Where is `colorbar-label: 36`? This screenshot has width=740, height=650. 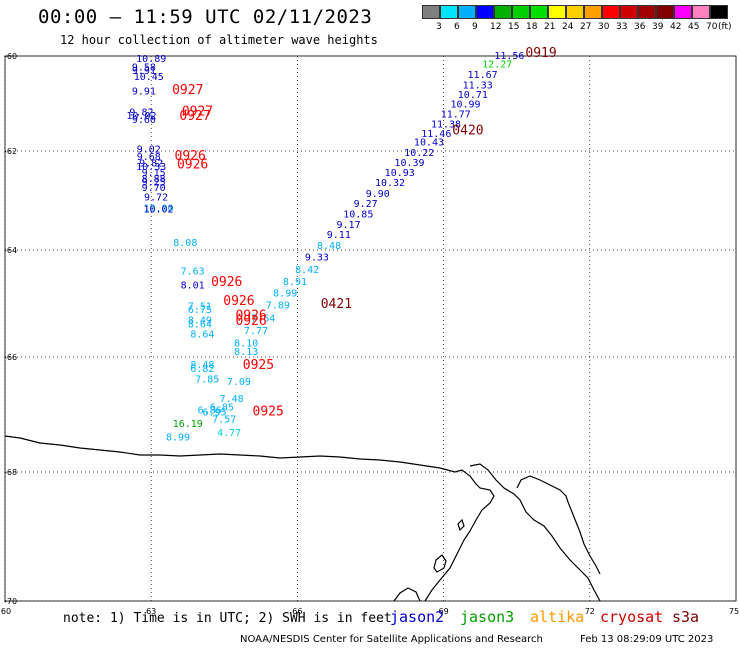
colorbar-label: 36 is located at coordinates (640, 27).